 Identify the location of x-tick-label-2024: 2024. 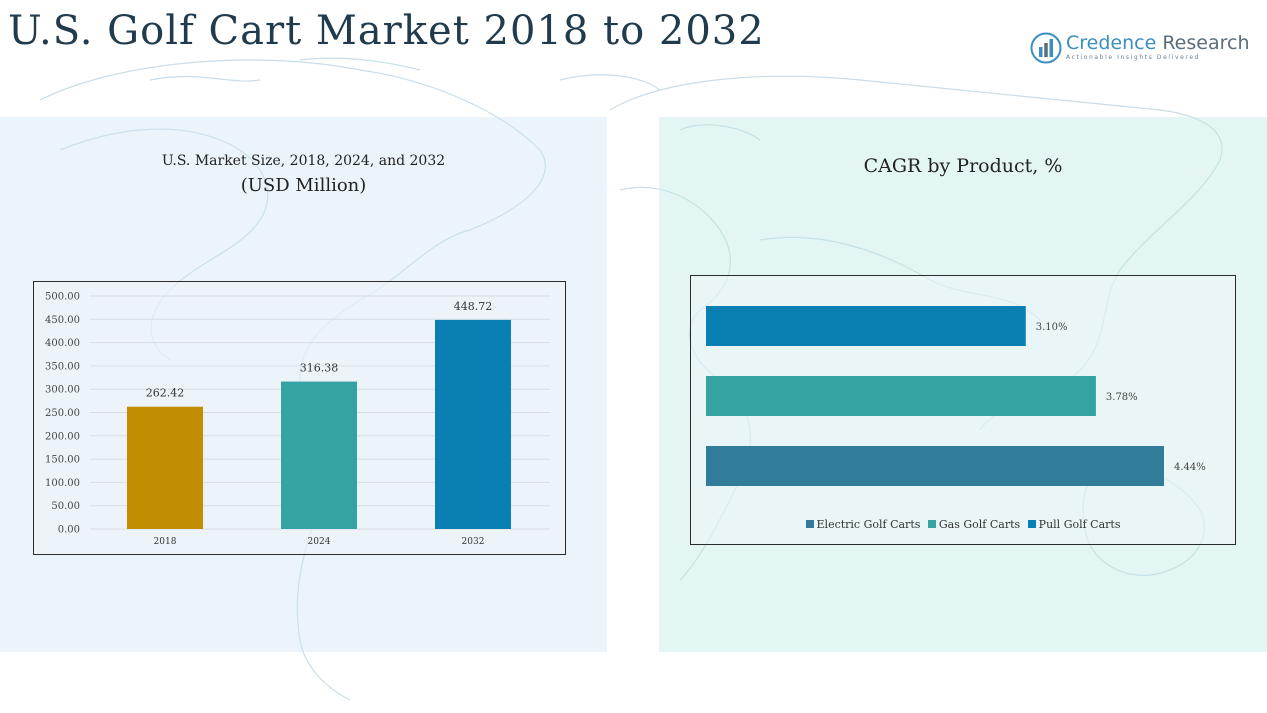
(319, 542).